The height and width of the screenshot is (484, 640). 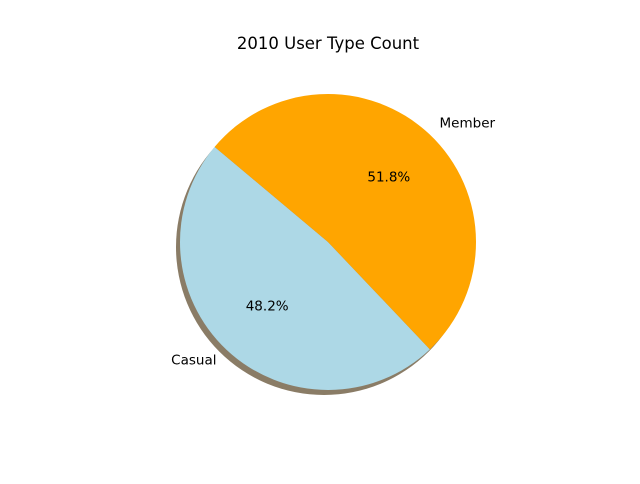 I want to click on slice-label-casual: Casual, so click(x=193, y=361).